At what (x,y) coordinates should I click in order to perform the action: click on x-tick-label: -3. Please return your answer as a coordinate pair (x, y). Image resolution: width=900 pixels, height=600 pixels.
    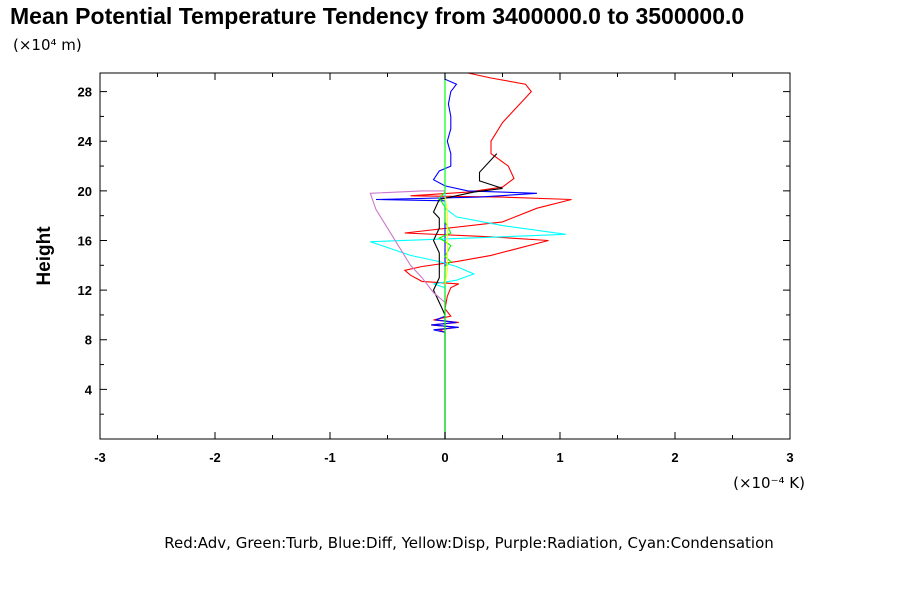
    Looking at the image, I should click on (100, 457).